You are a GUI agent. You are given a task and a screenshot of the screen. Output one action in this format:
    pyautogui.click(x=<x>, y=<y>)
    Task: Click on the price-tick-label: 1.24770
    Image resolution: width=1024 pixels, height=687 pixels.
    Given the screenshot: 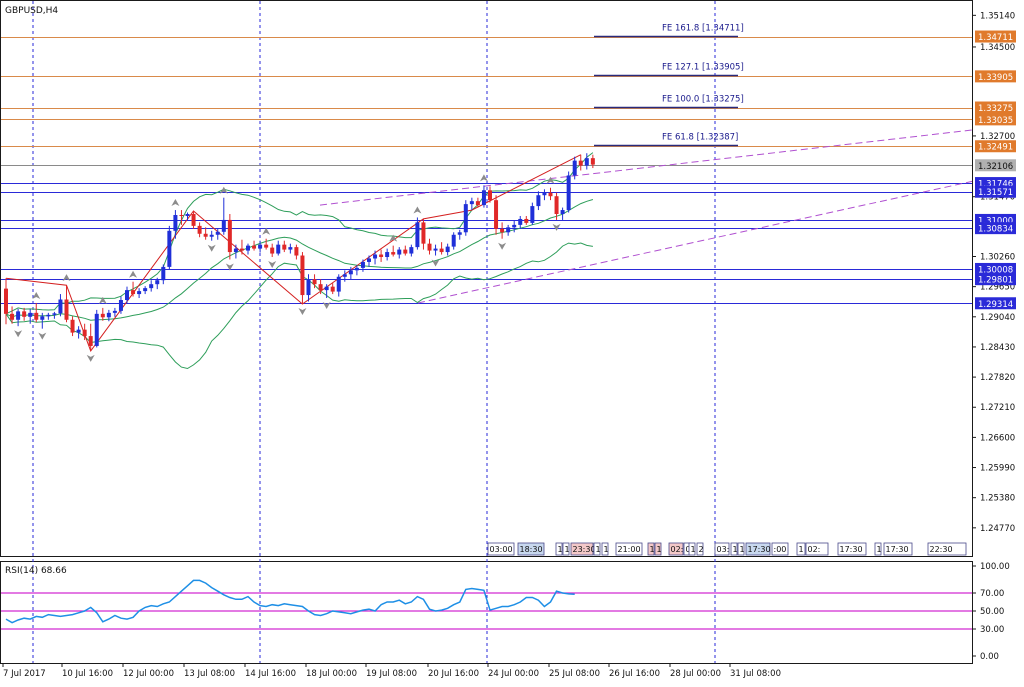 What is the action you would take?
    pyautogui.click(x=997, y=529)
    